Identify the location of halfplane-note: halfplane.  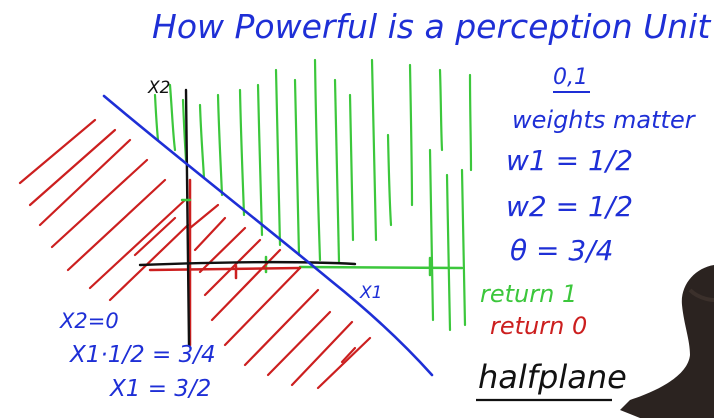
(552, 377).